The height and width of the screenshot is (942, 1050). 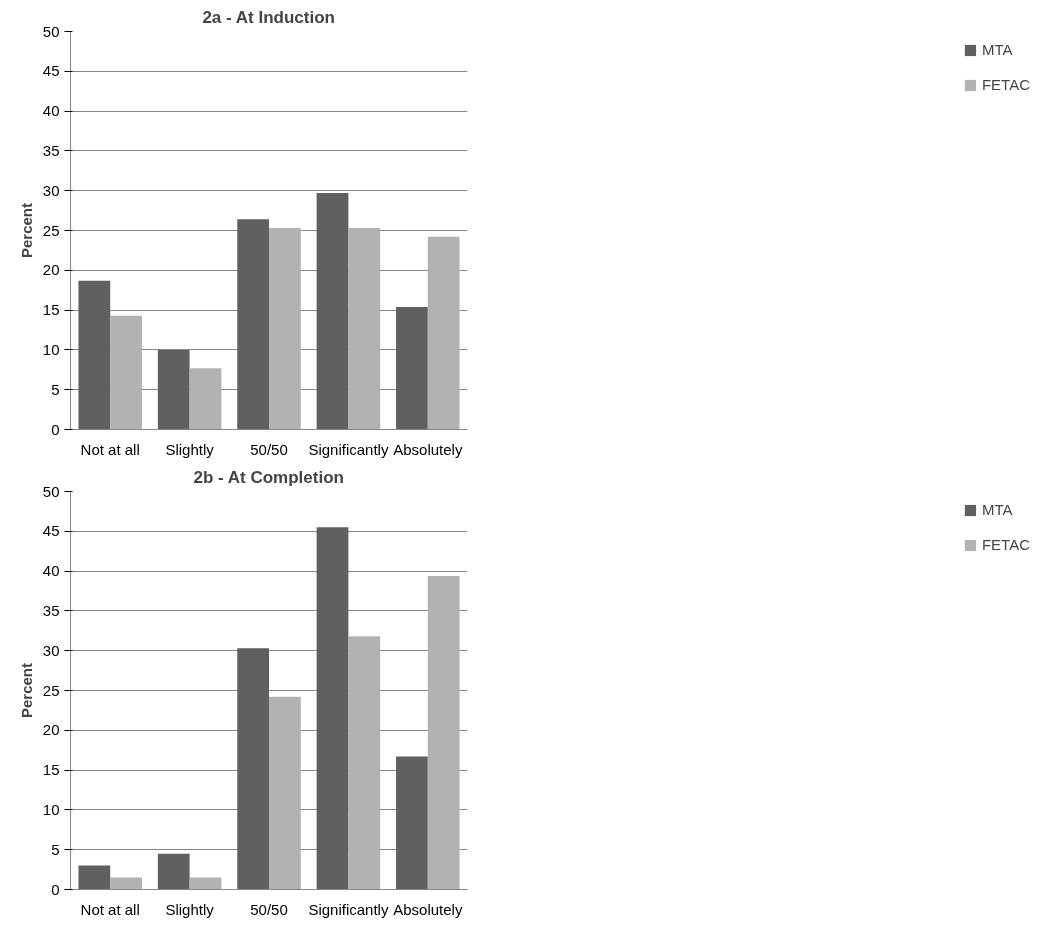 What do you see at coordinates (268, 477) in the screenshot?
I see `chart-title: 2b - At Completion` at bounding box center [268, 477].